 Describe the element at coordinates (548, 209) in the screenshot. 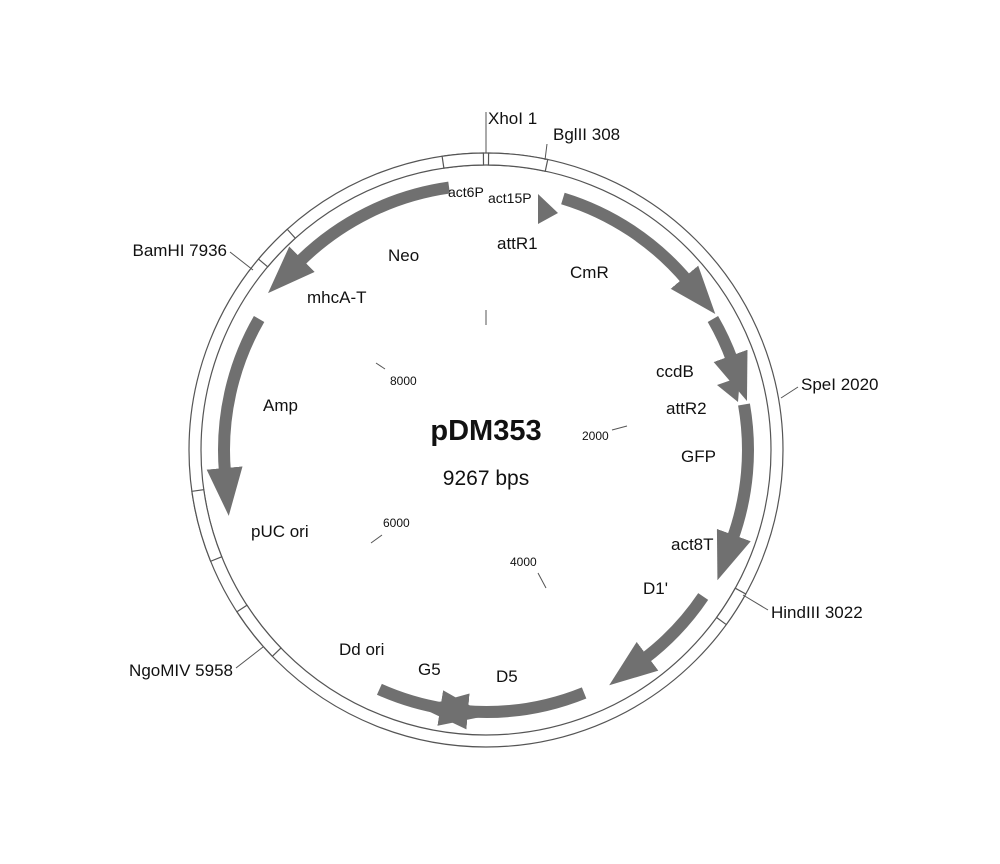

I see `arrow-attr1` at that location.